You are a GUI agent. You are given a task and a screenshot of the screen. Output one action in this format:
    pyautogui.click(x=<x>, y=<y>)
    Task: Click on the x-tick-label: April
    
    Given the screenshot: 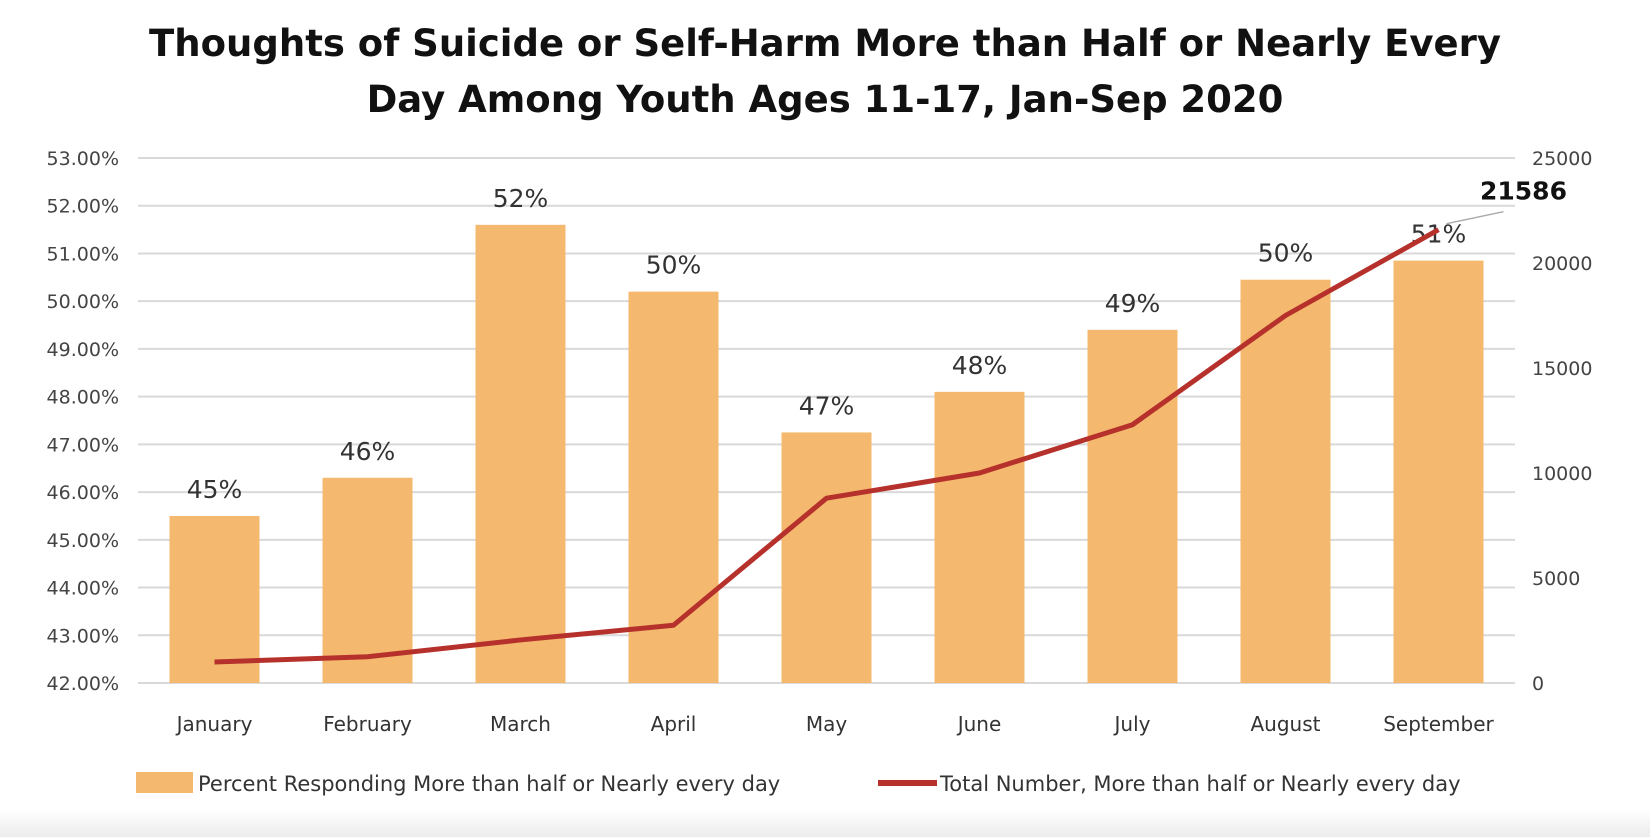 What is the action you would take?
    pyautogui.click(x=674, y=724)
    